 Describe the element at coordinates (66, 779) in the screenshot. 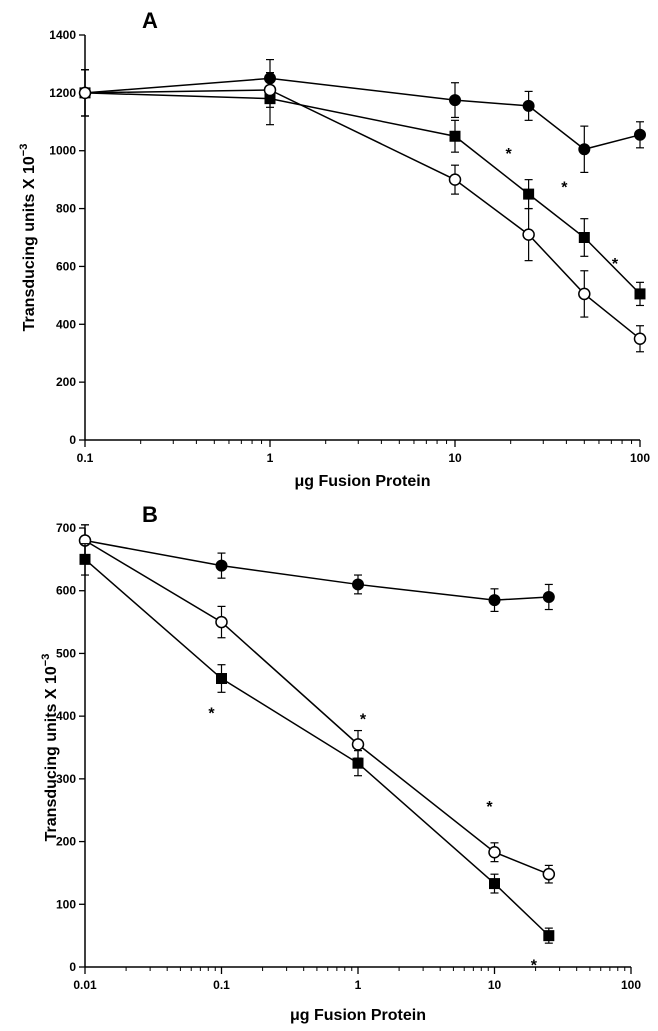

I see `y-tick-label: 300` at that location.